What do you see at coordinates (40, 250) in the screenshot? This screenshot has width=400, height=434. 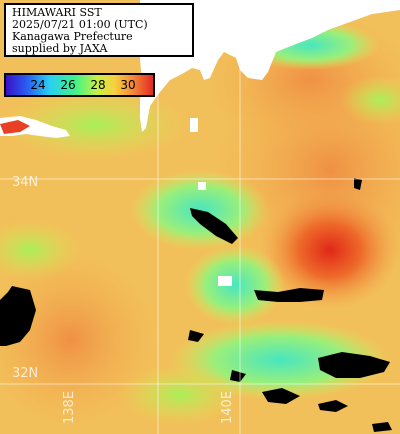 I see `cool-band-w` at bounding box center [40, 250].